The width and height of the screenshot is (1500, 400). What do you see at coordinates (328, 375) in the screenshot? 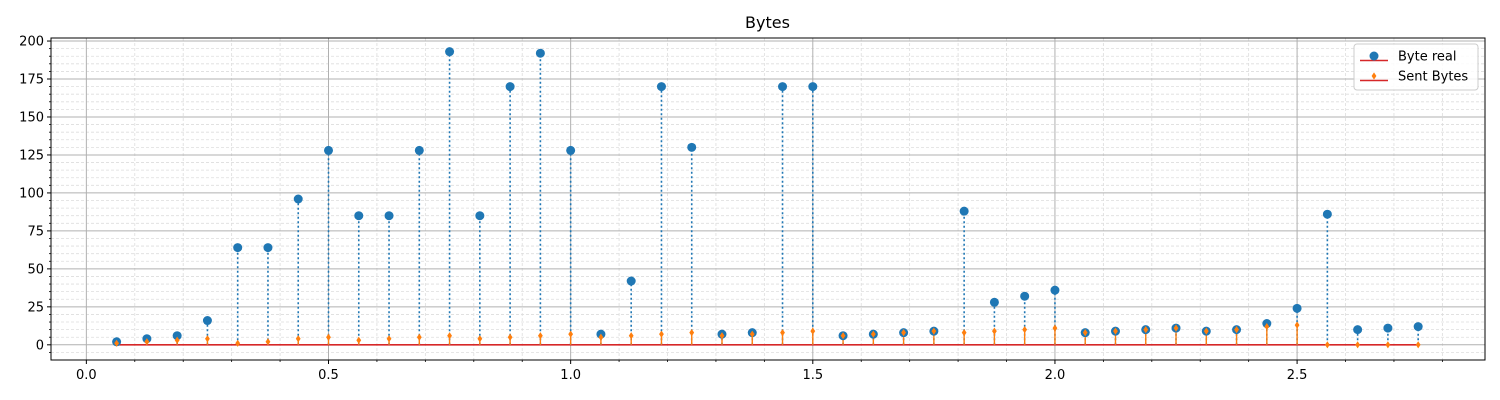
I see `x-tick-label: 0.5` at bounding box center [328, 375].